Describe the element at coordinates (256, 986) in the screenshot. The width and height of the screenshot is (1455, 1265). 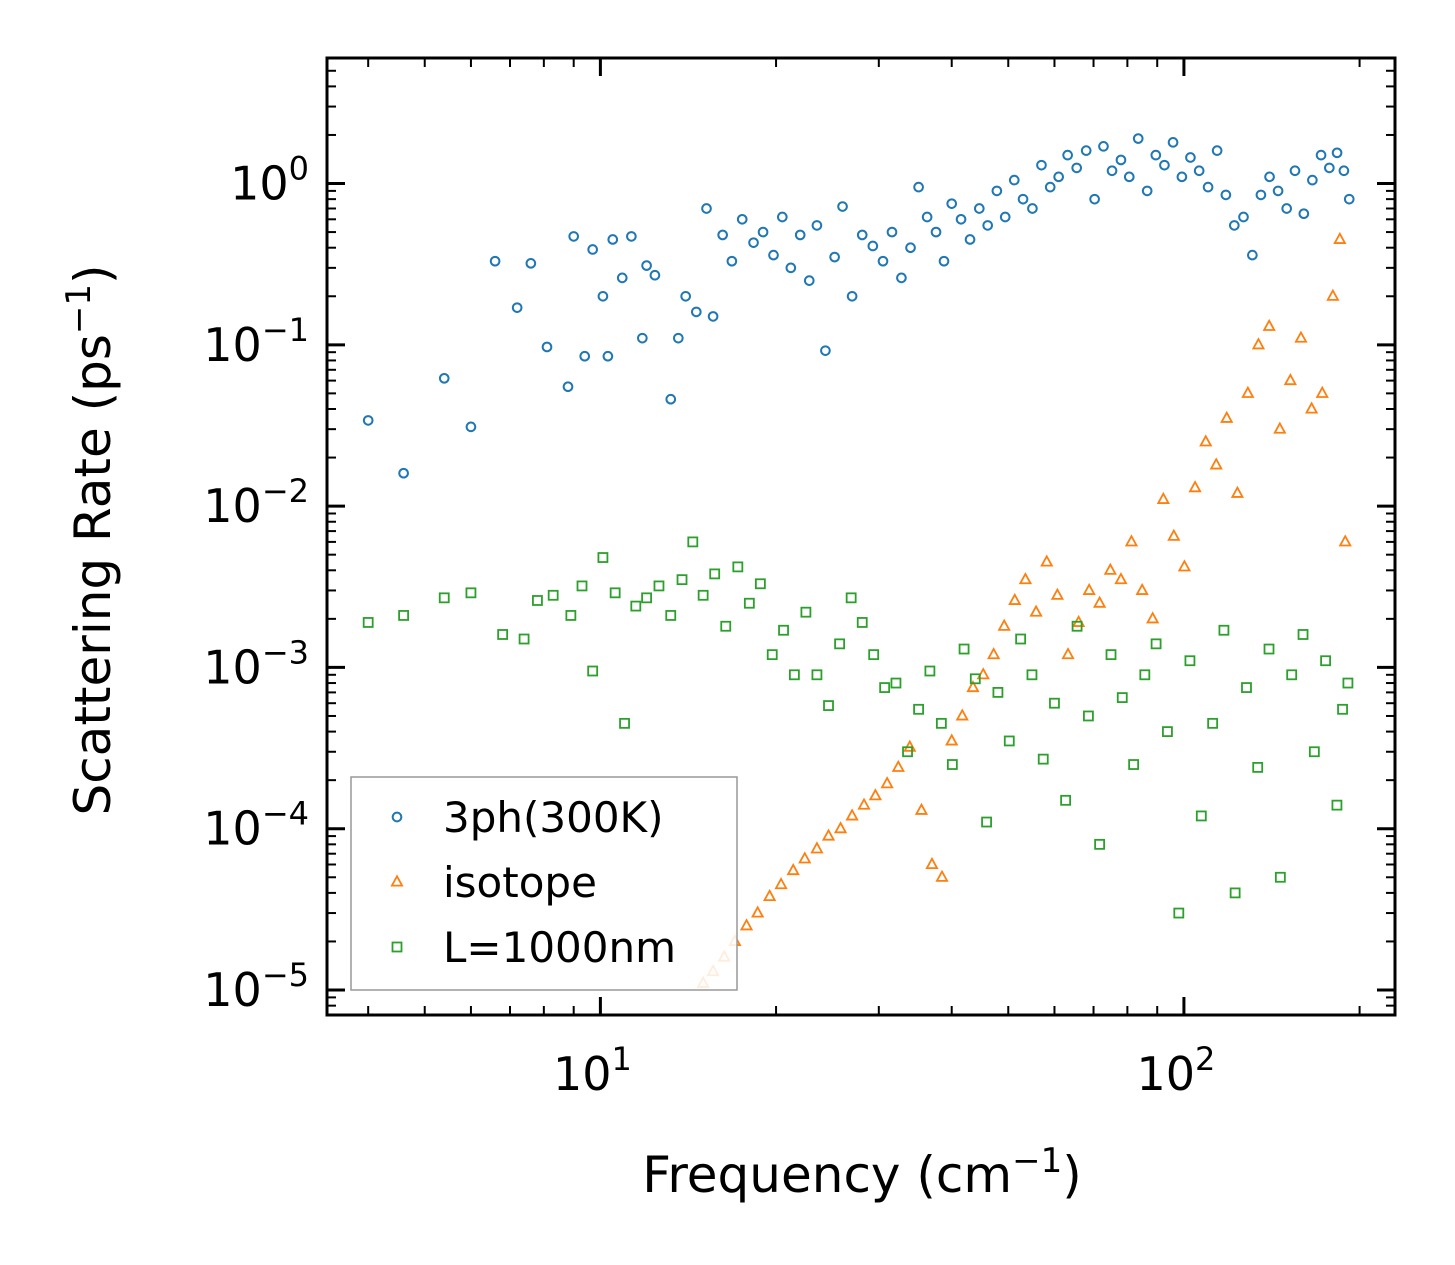
I see `y-tick-label: 10⁻⁵` at that location.